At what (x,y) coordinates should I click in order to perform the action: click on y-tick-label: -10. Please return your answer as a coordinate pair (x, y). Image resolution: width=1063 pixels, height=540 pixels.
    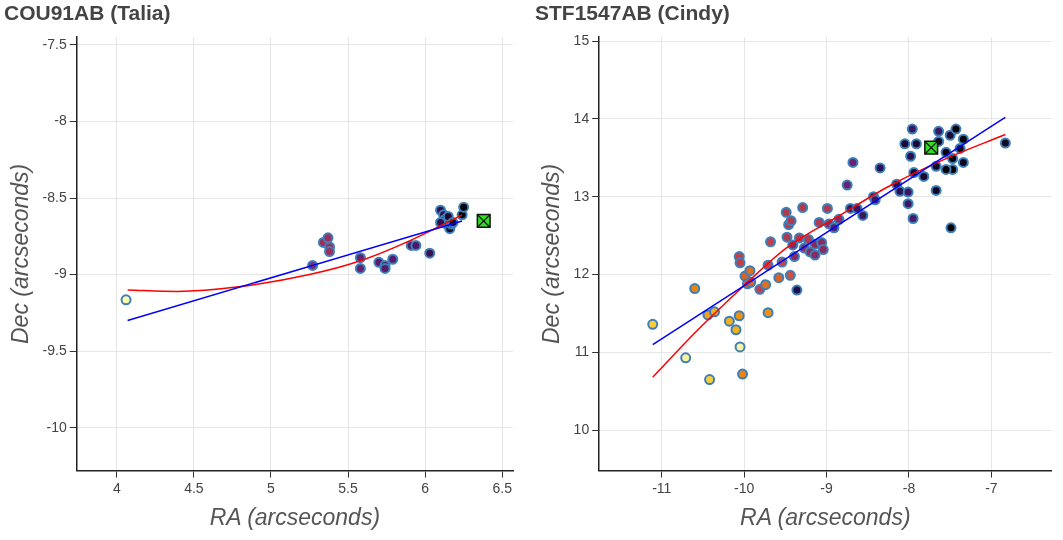
    Looking at the image, I should click on (56, 426).